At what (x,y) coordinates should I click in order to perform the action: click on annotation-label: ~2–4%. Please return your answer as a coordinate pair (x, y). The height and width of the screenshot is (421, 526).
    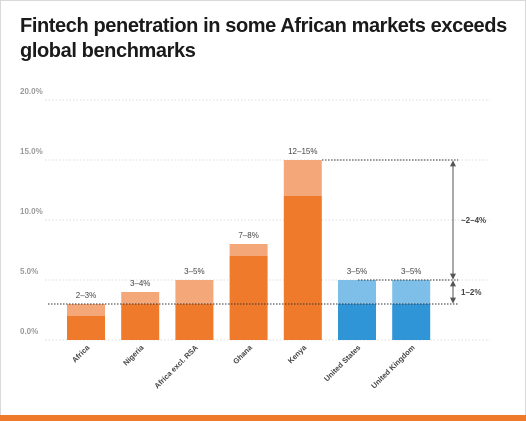
    Looking at the image, I should click on (473, 220).